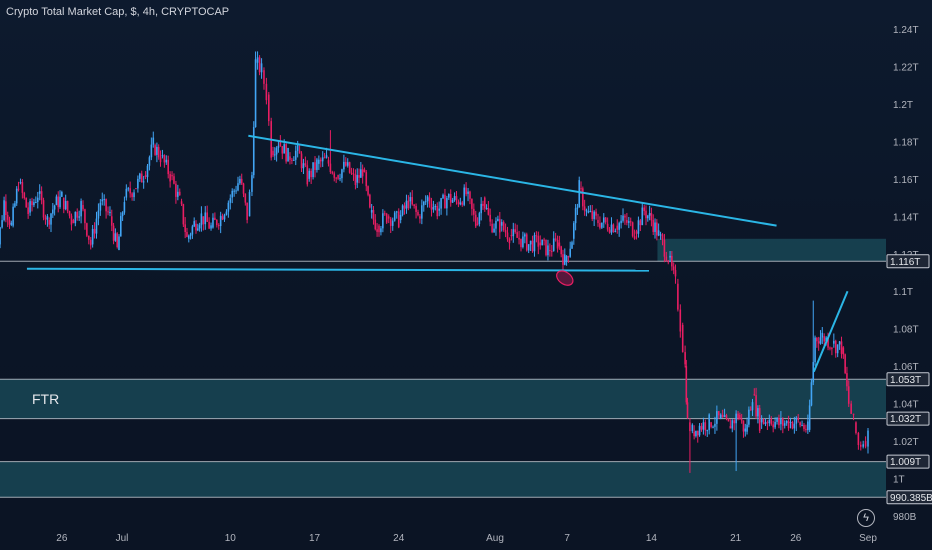 The height and width of the screenshot is (550, 932). What do you see at coordinates (231, 538) in the screenshot?
I see `x-tick-label: 10` at bounding box center [231, 538].